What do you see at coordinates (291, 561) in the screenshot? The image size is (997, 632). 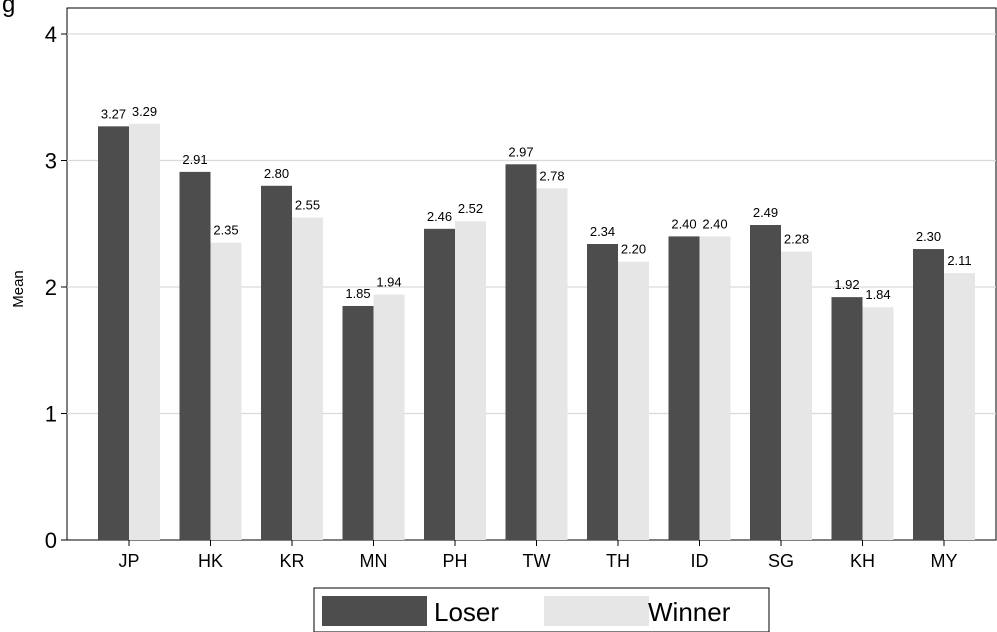 I see `x-tick-label: KR` at bounding box center [291, 561].